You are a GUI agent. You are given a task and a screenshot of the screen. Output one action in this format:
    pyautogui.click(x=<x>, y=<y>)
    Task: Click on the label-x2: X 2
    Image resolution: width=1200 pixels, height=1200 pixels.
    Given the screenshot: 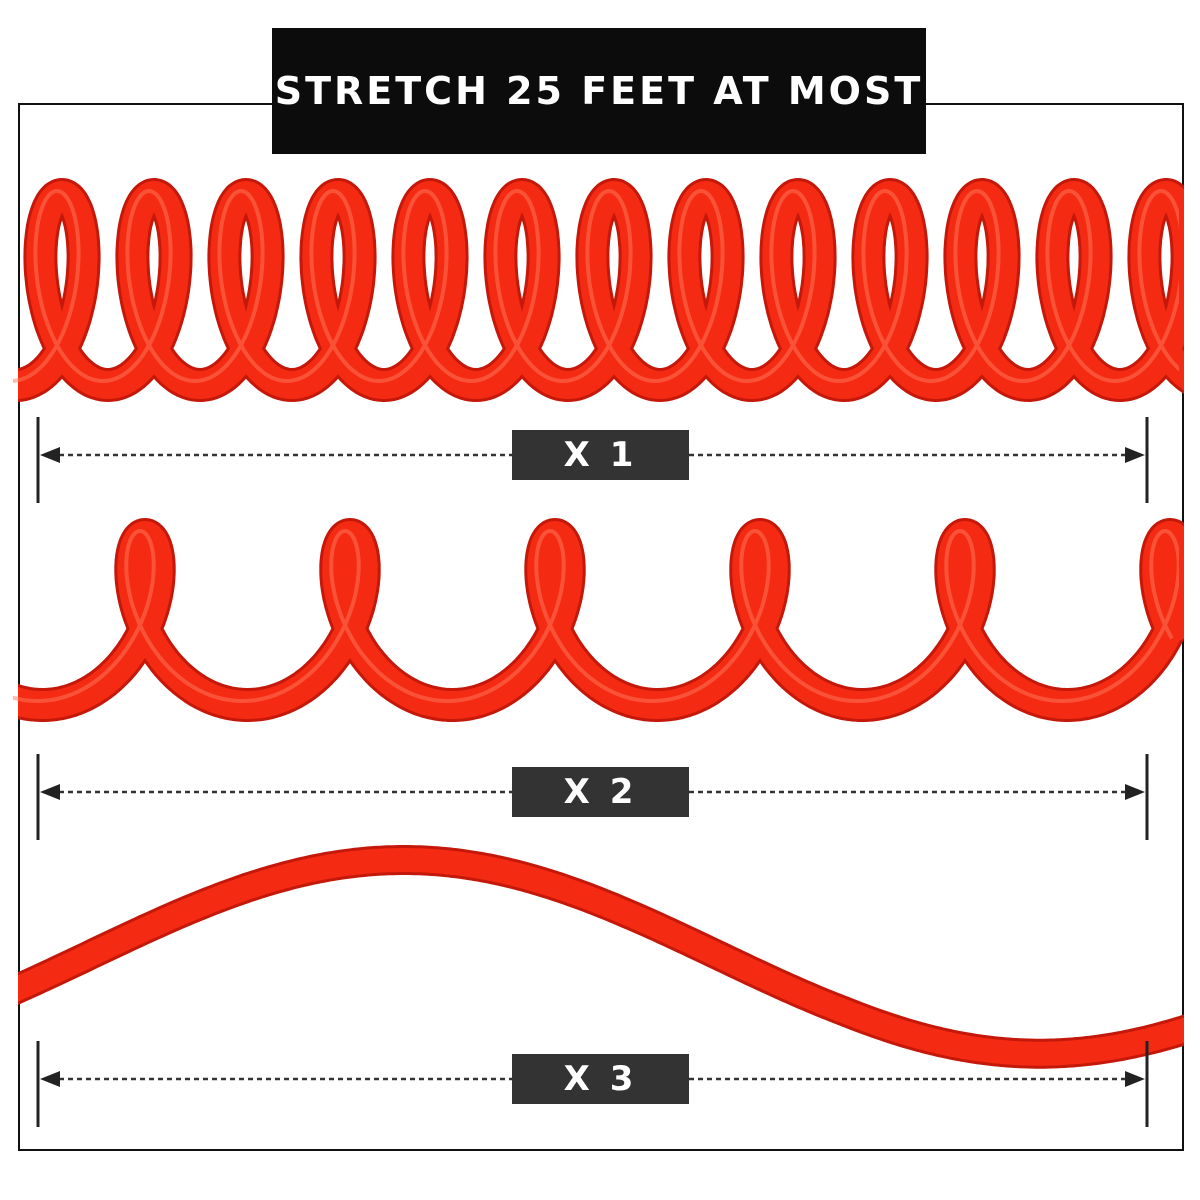 What is the action you would take?
    pyautogui.click(x=600, y=792)
    